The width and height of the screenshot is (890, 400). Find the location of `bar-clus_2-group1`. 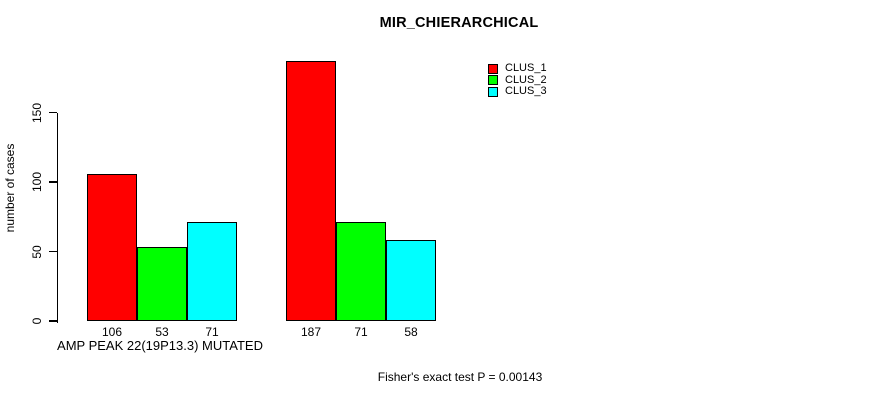

bar-clus_2-group1 is located at coordinates (162, 284).